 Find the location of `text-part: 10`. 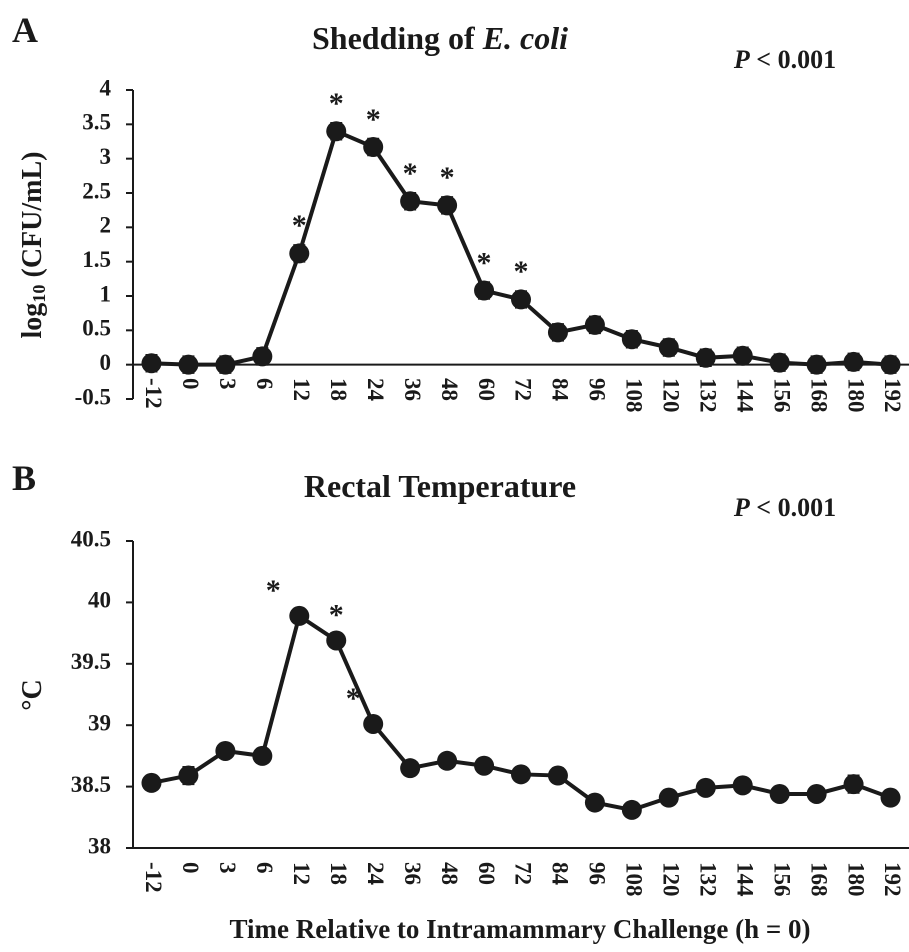

text-part: 10 is located at coordinates (39, 294).